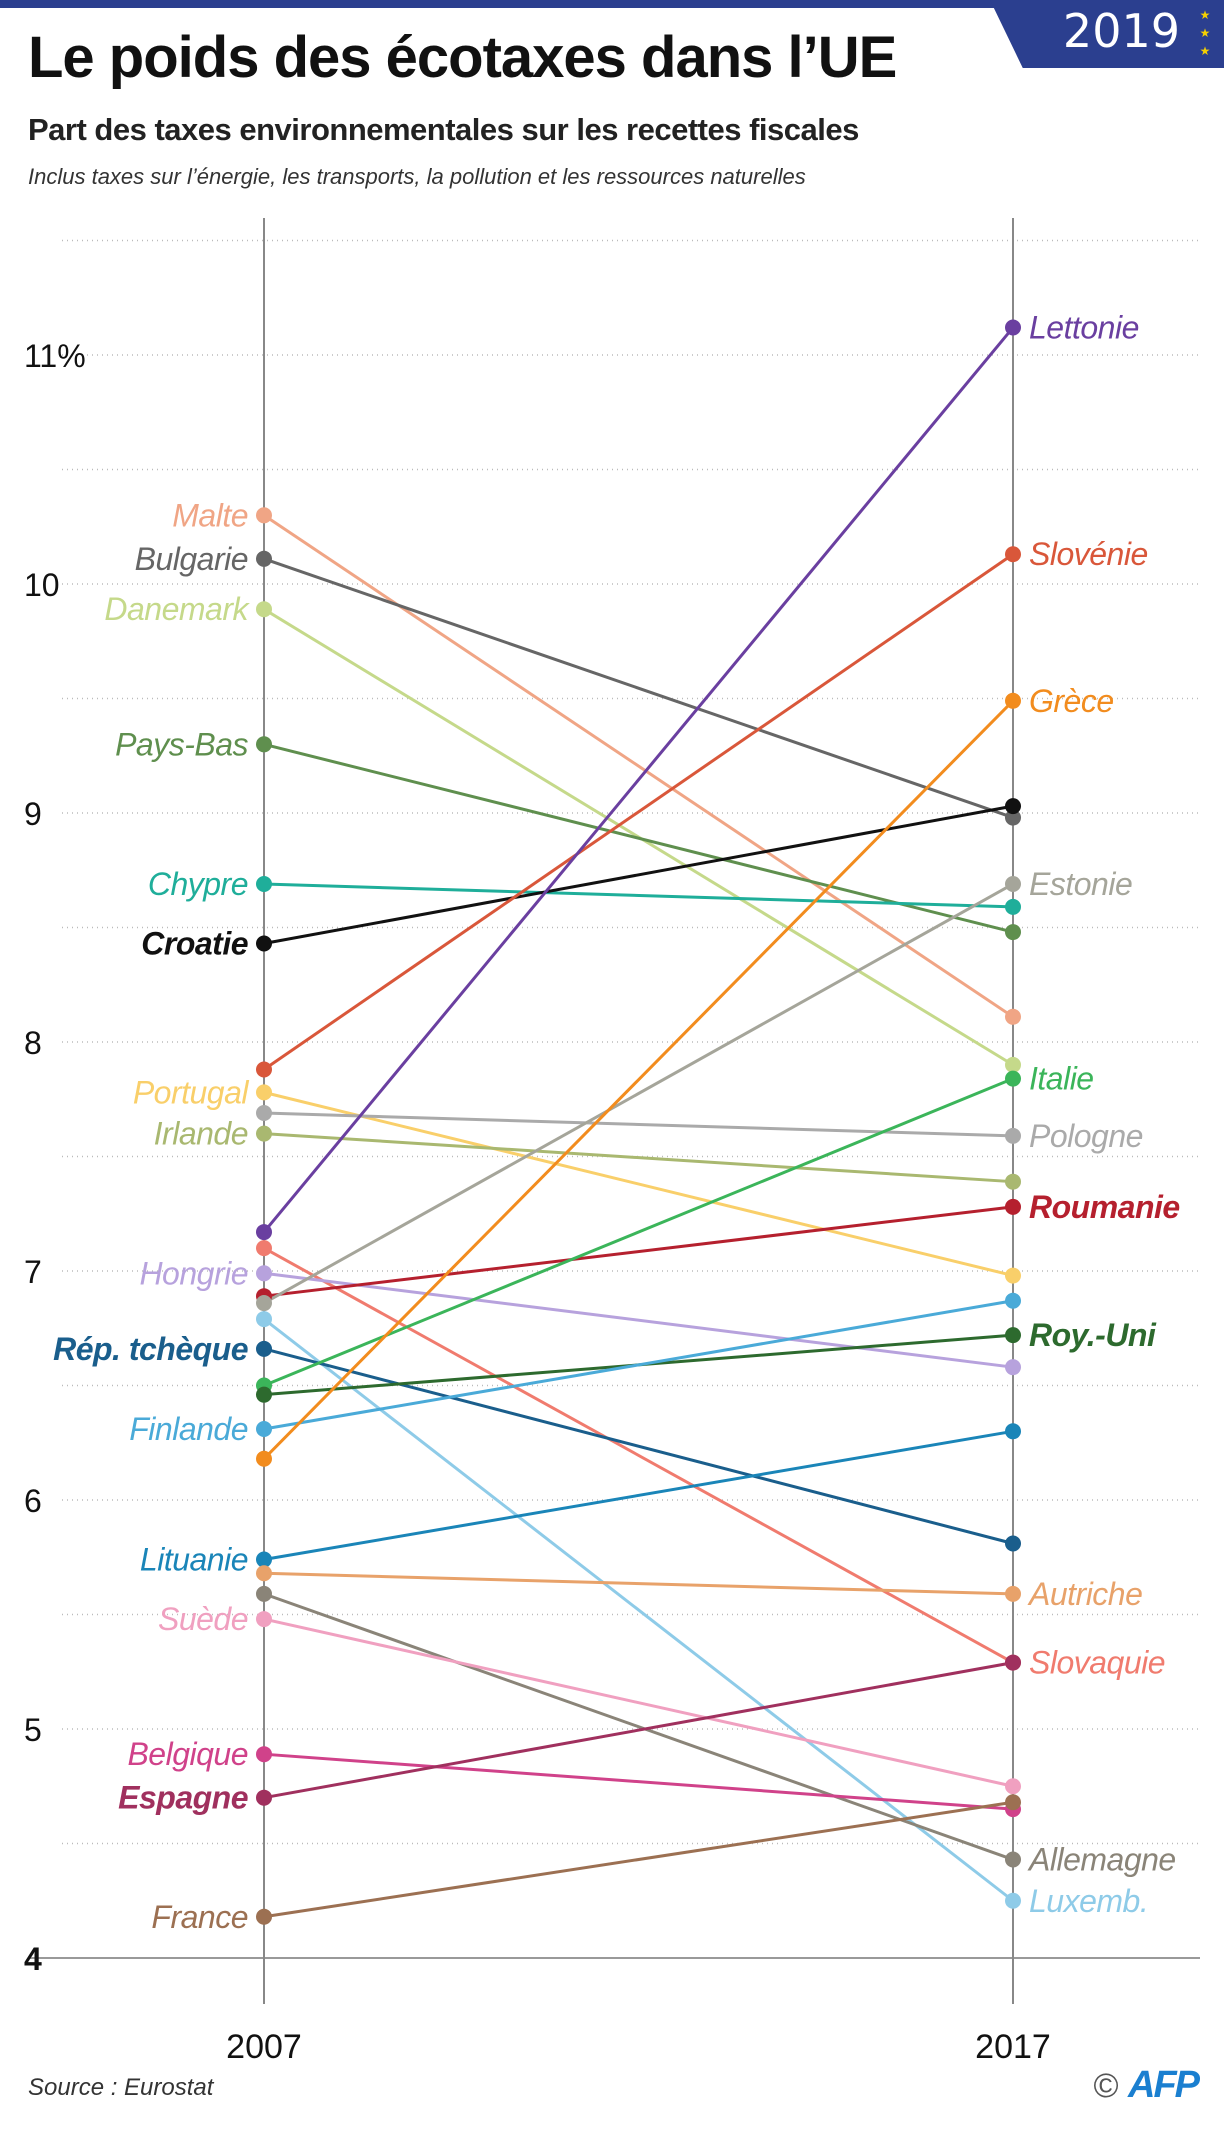 Image resolution: width=1224 pixels, height=2132 pixels. Describe the element at coordinates (1205, 33) in the screenshot. I see `eu-stars-icon: ★ ★ ★` at that location.